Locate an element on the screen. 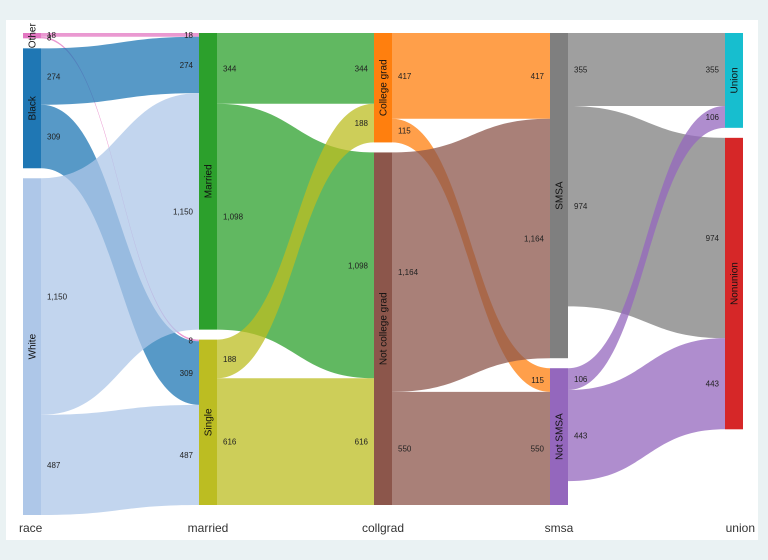 The image size is (768, 560). link-not-college-grad-to-not-smsa is located at coordinates (471, 448).